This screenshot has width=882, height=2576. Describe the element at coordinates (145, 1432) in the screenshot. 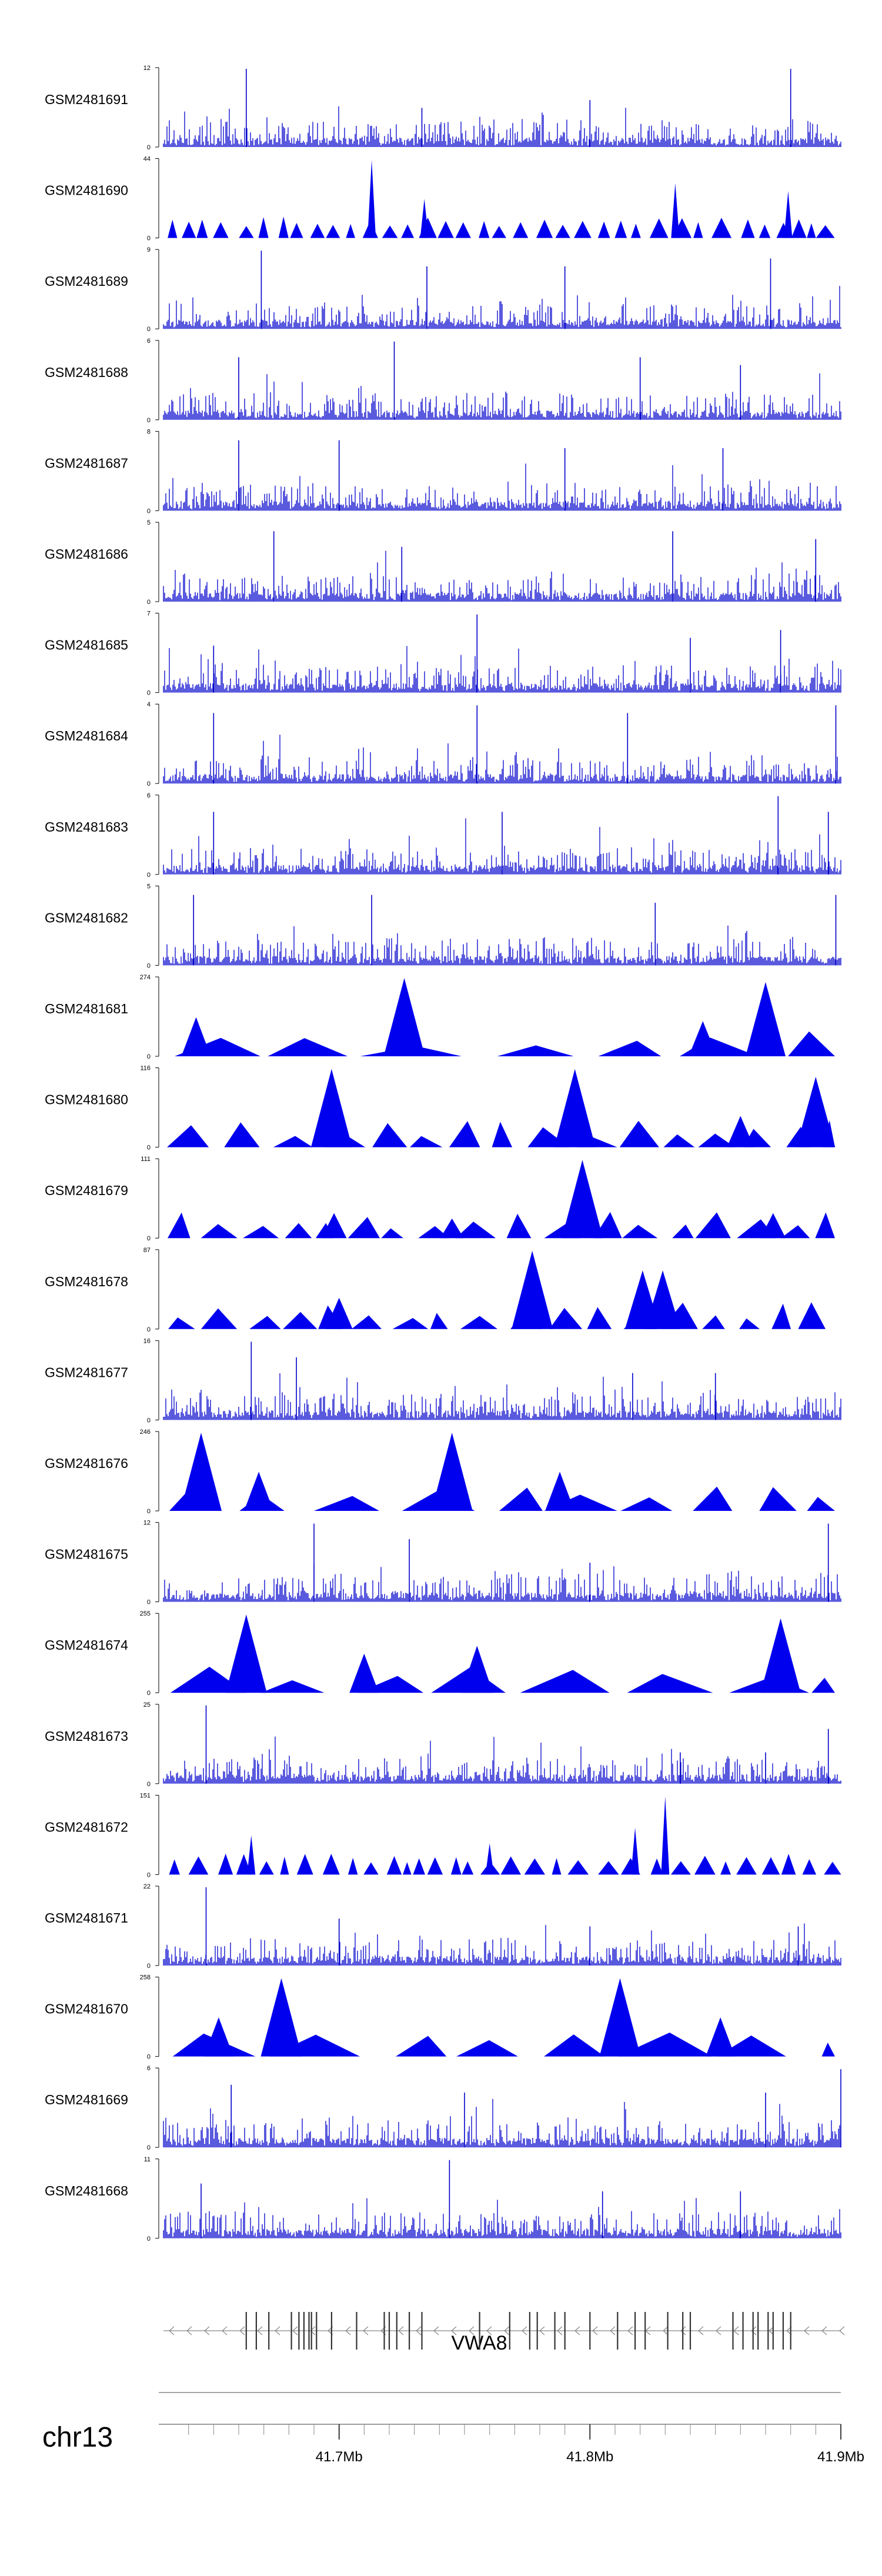

I see `y-max-label: 246` at that location.